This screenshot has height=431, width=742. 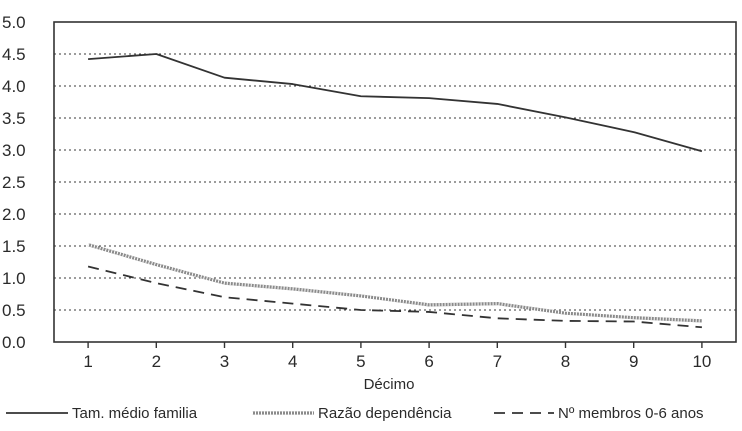 I want to click on legend-label: Tam. médio familia, so click(x=135, y=413).